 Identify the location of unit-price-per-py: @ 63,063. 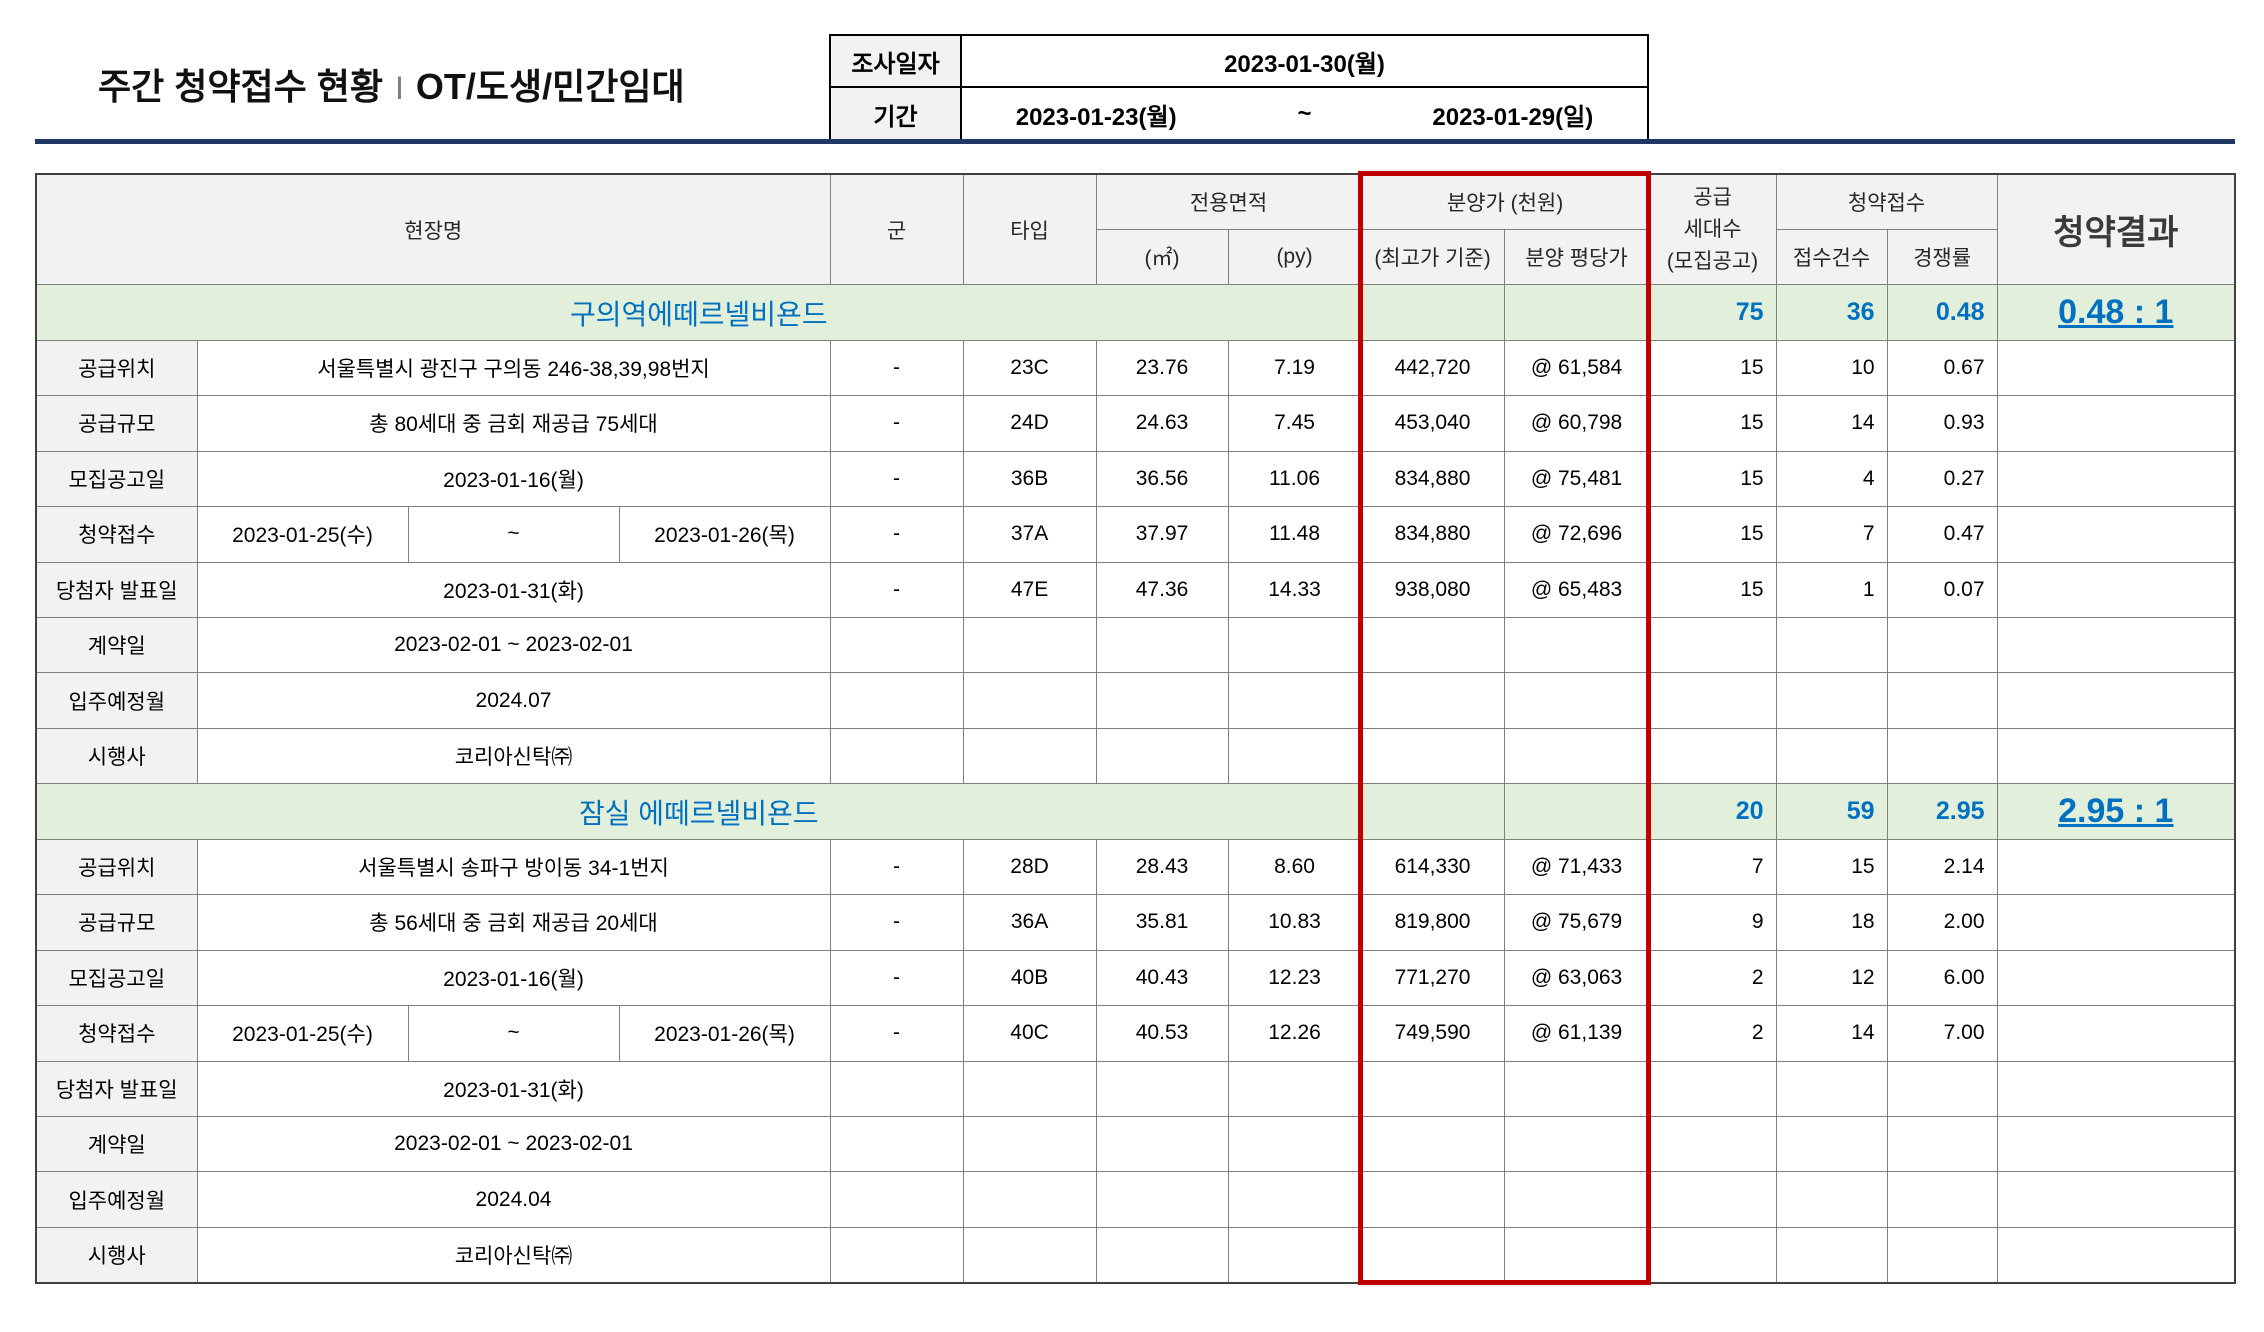
(1576, 978).